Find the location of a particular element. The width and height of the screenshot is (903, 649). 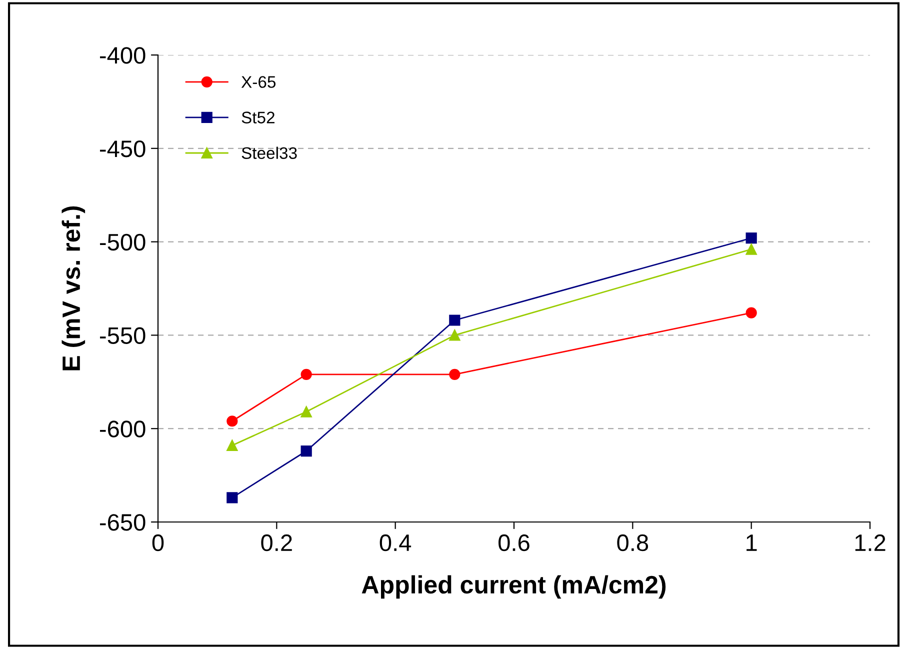

x-axis-title: Applied current (mA/cm2) is located at coordinates (514, 587).